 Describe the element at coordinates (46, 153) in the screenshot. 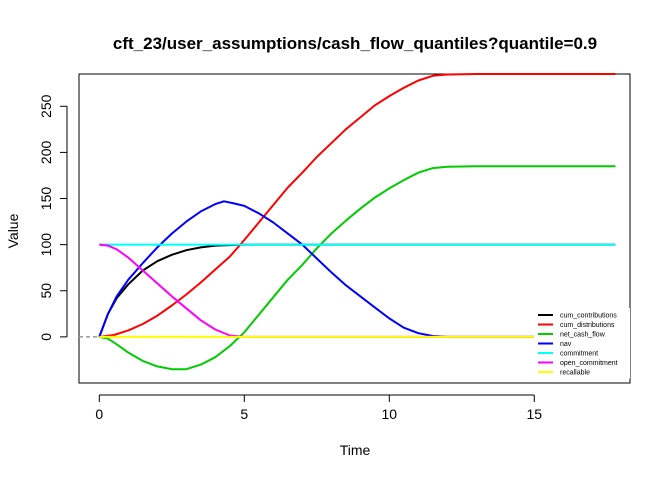

I see `y-tick-label: 200` at that location.